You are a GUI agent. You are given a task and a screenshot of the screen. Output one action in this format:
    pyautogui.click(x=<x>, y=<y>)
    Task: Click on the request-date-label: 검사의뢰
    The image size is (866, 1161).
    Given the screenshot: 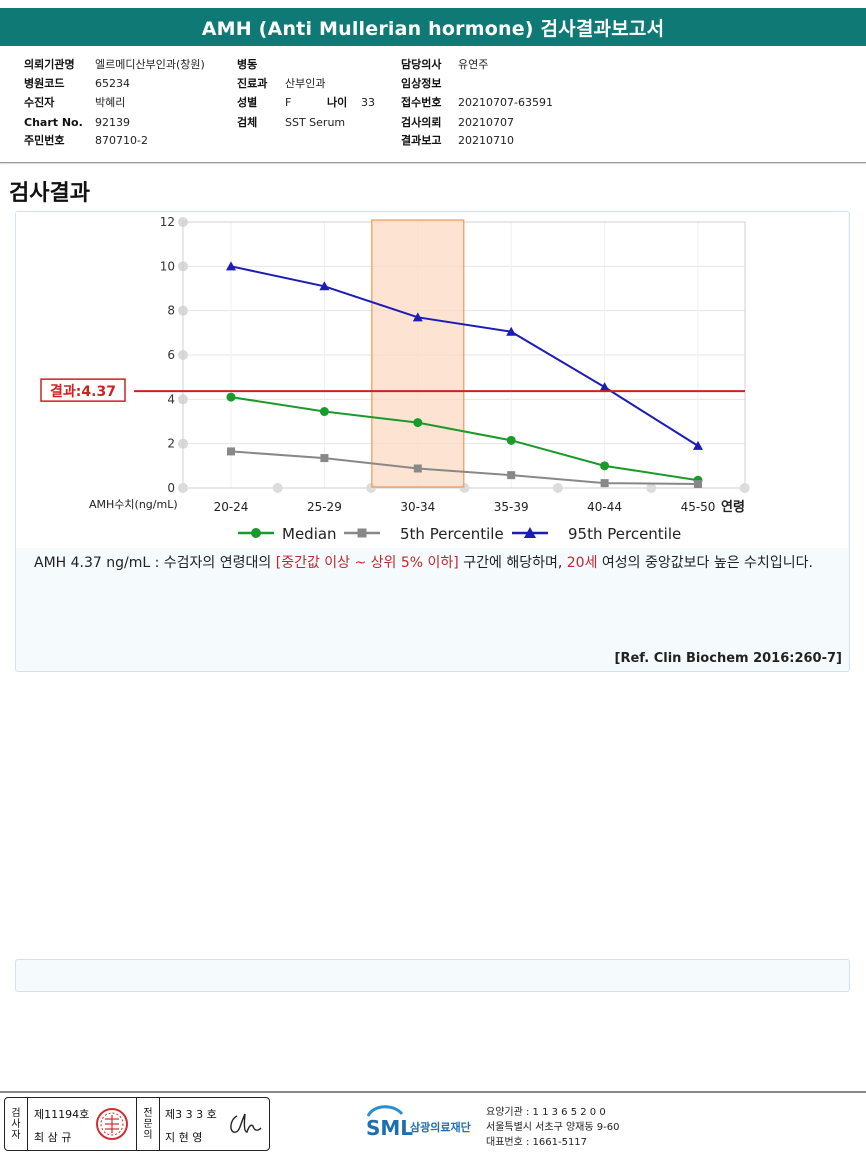 What is the action you would take?
    pyautogui.click(x=421, y=122)
    